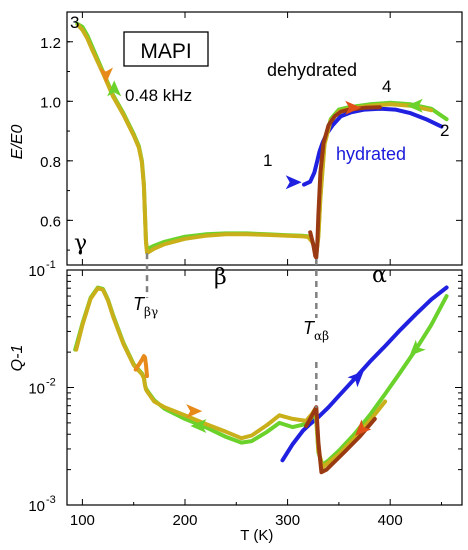 The width and height of the screenshot is (468, 550). I want to click on top-y-axis-title: E/E0, so click(17, 142).